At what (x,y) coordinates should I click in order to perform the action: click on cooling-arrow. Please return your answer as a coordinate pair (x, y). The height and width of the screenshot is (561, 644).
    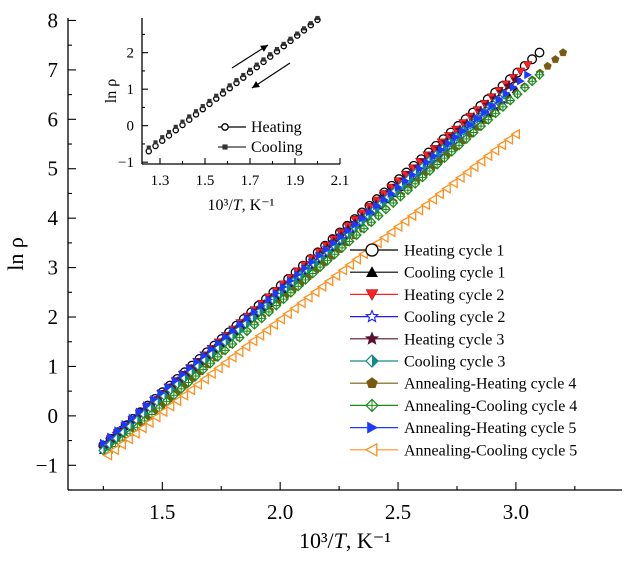
    Looking at the image, I should click on (271, 75).